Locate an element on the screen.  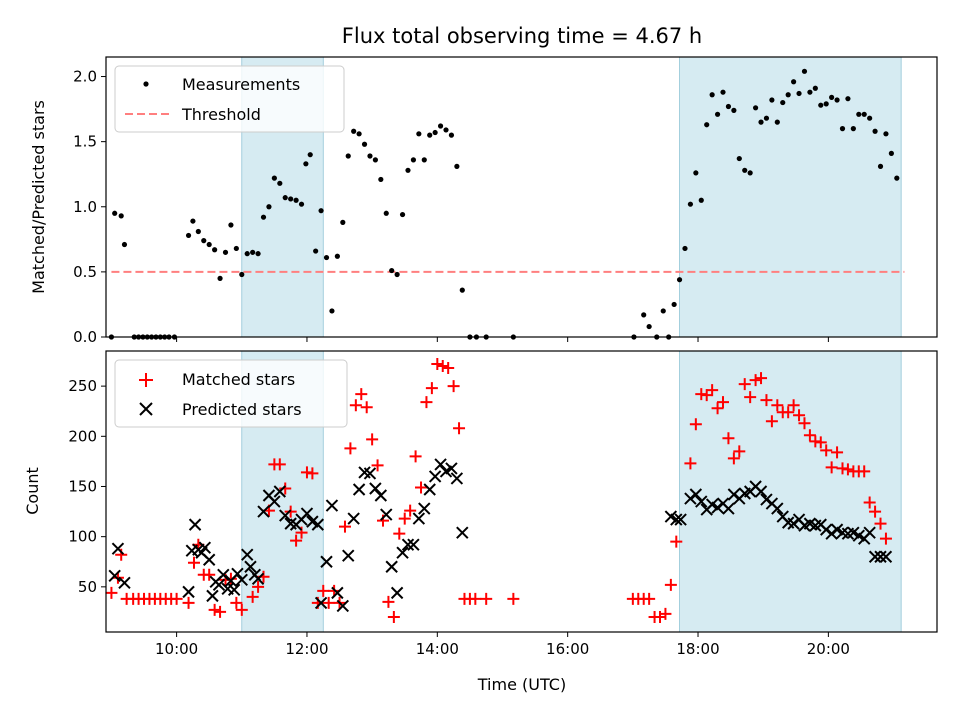
legend-matched-label: Matched stars is located at coordinates (238, 379).